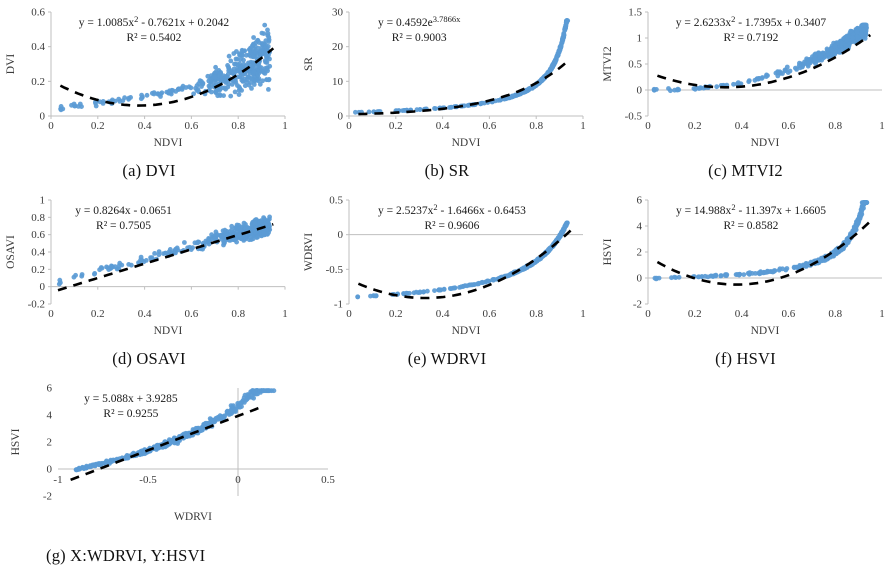  What do you see at coordinates (36, 305) in the screenshot?
I see `svg-text: -0.2` at bounding box center [36, 305].